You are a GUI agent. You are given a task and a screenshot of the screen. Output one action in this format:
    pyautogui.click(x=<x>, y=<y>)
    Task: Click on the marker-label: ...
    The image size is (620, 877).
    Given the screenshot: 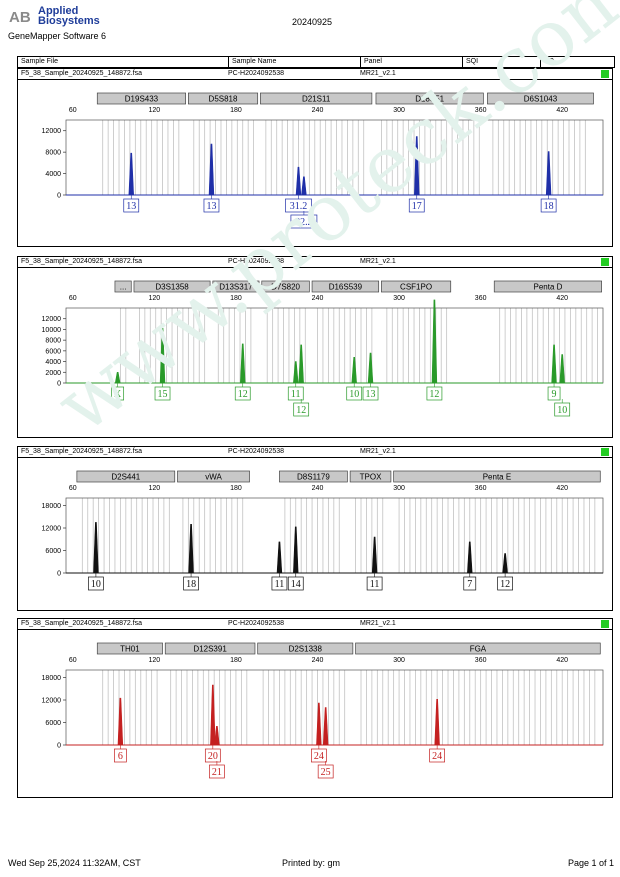 What is the action you would take?
    pyautogui.click(x=123, y=286)
    